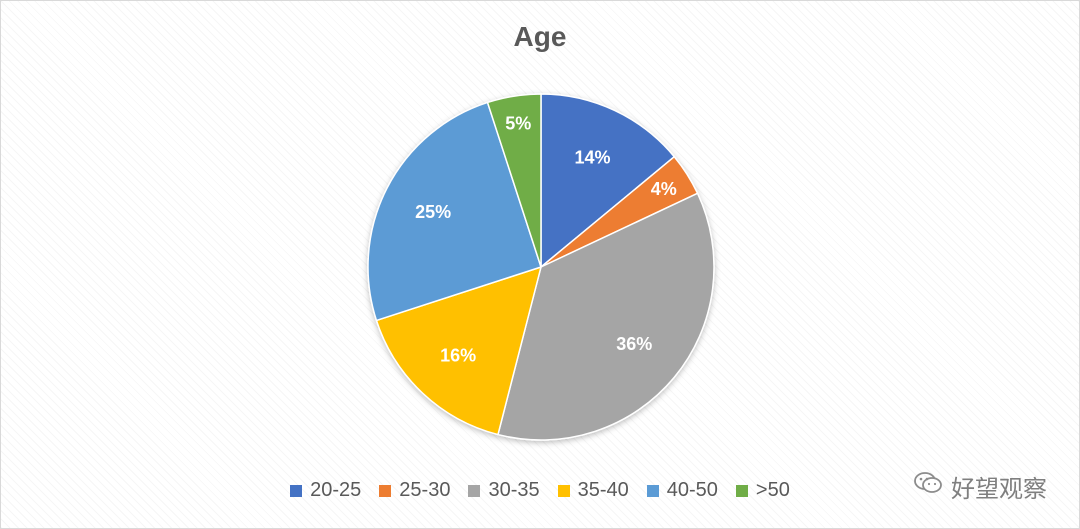 This screenshot has width=1080, height=529. I want to click on legend-item: 25-30, so click(414, 490).